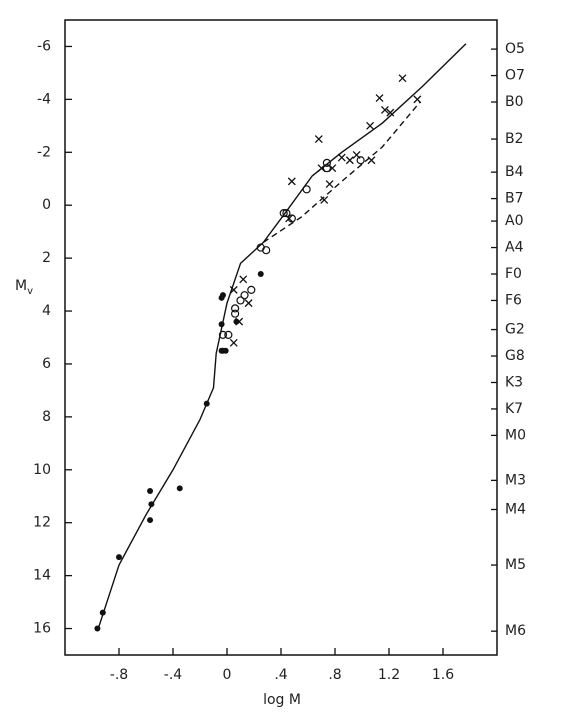  I want to click on y2-tick-label: A0, so click(514, 221).